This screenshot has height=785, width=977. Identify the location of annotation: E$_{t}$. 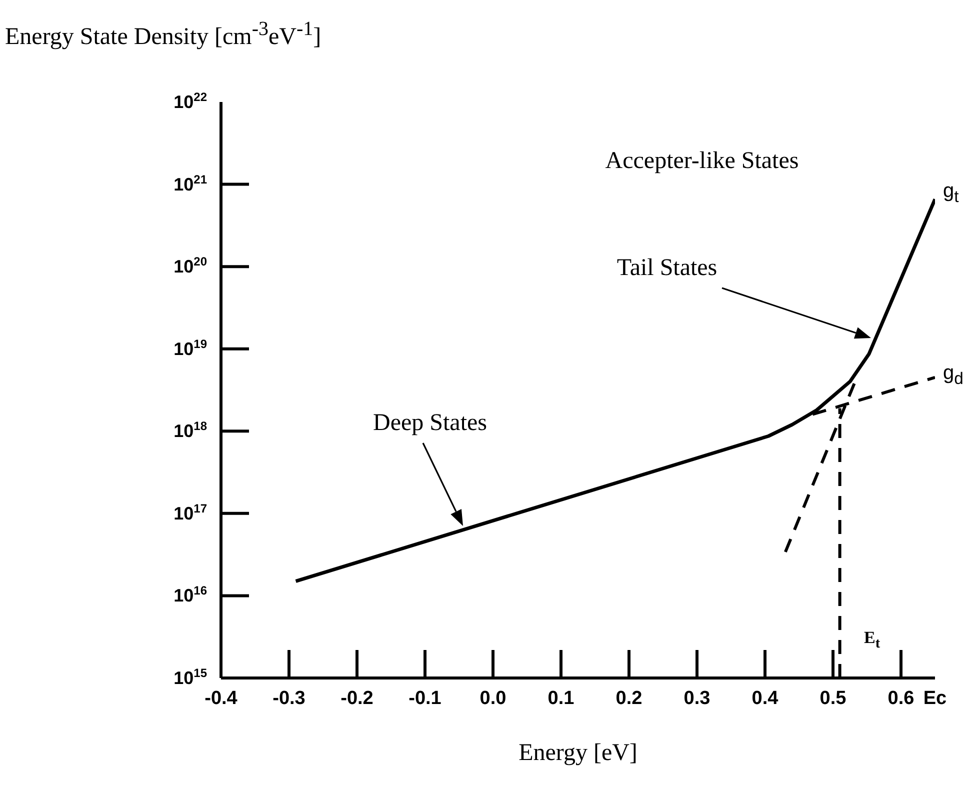
(872, 640).